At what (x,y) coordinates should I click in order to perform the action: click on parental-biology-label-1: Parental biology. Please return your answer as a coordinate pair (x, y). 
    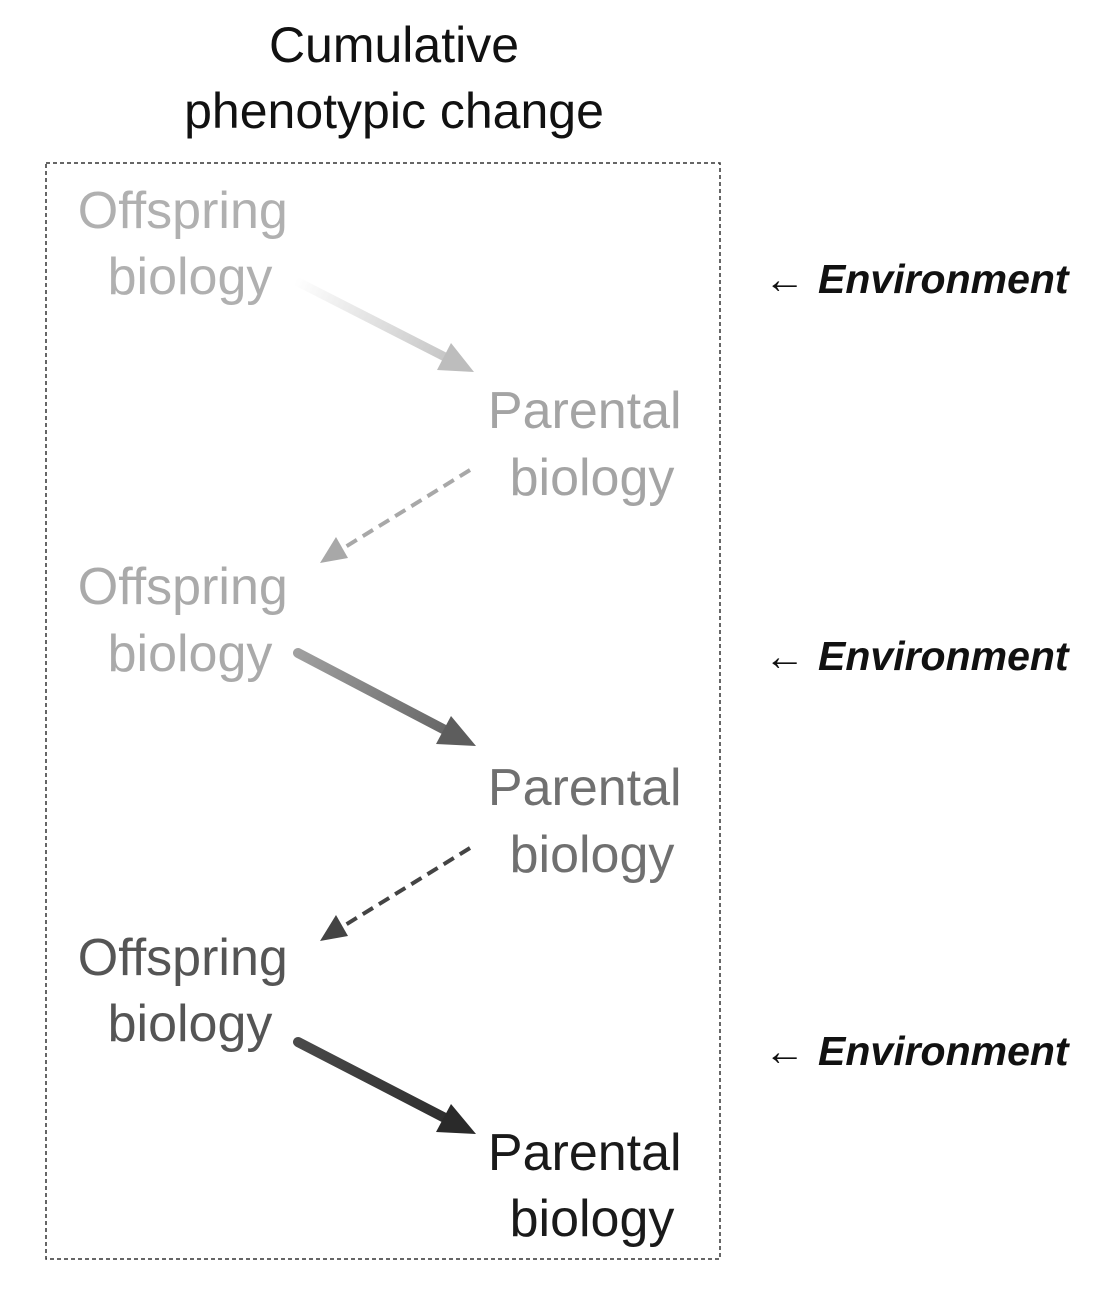
    Looking at the image, I should click on (592, 444).